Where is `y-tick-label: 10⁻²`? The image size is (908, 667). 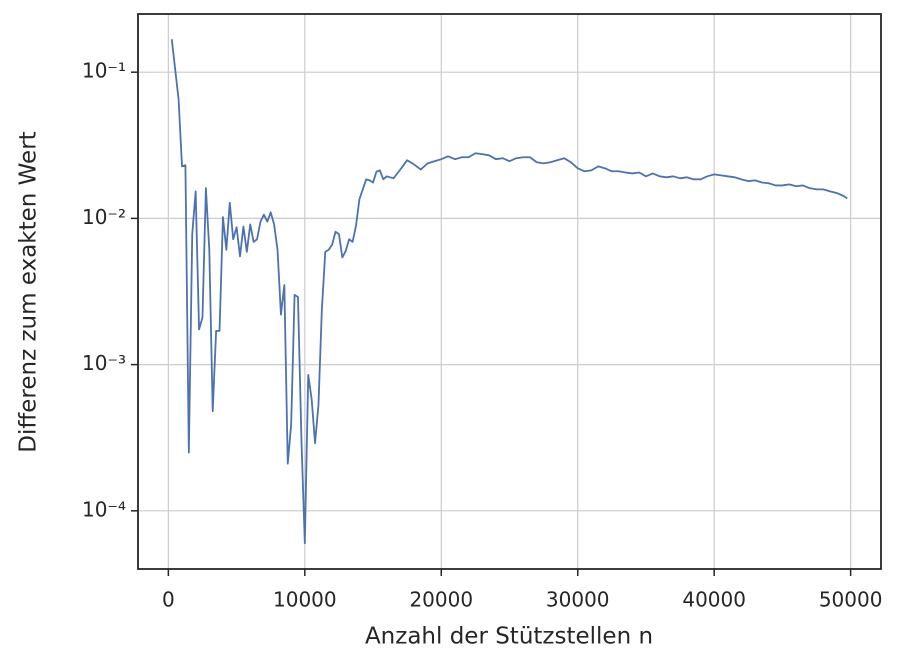
y-tick-label: 10⁻² is located at coordinates (104, 217).